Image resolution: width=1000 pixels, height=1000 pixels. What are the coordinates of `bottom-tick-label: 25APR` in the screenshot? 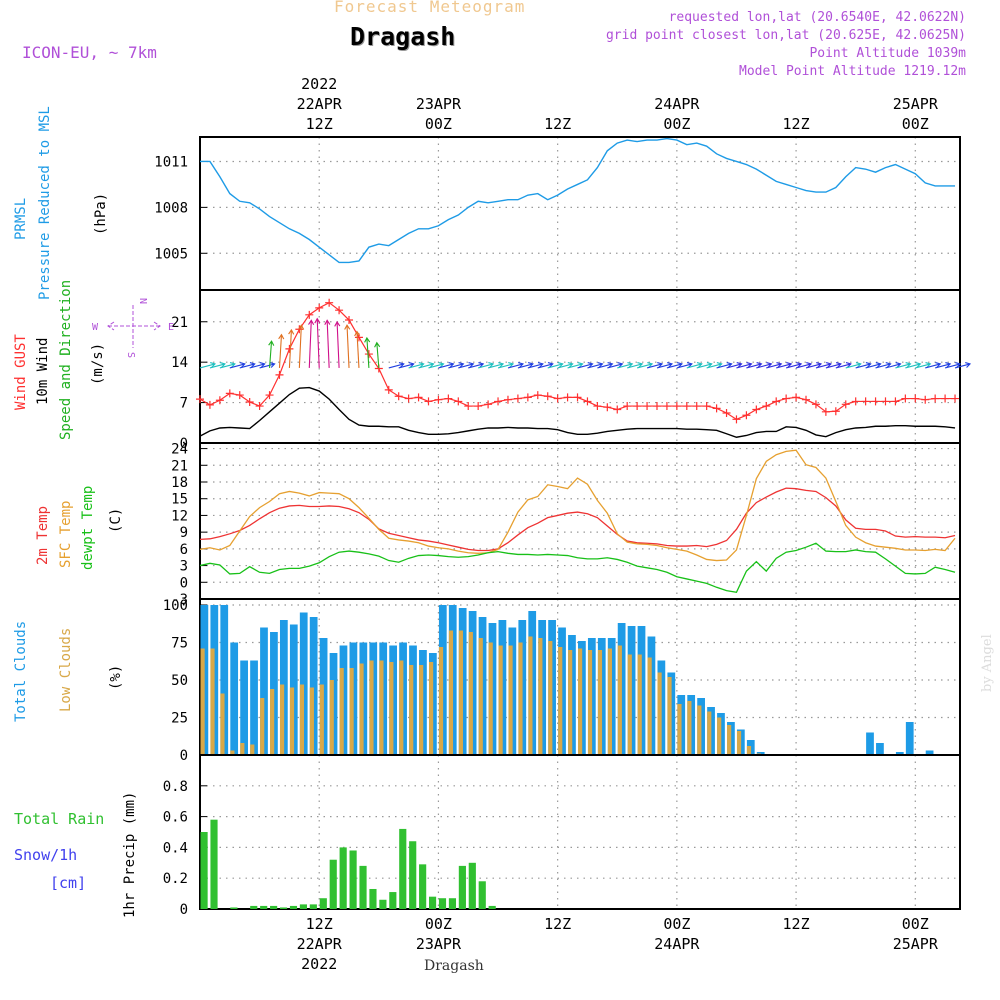 It's located at (916, 944).